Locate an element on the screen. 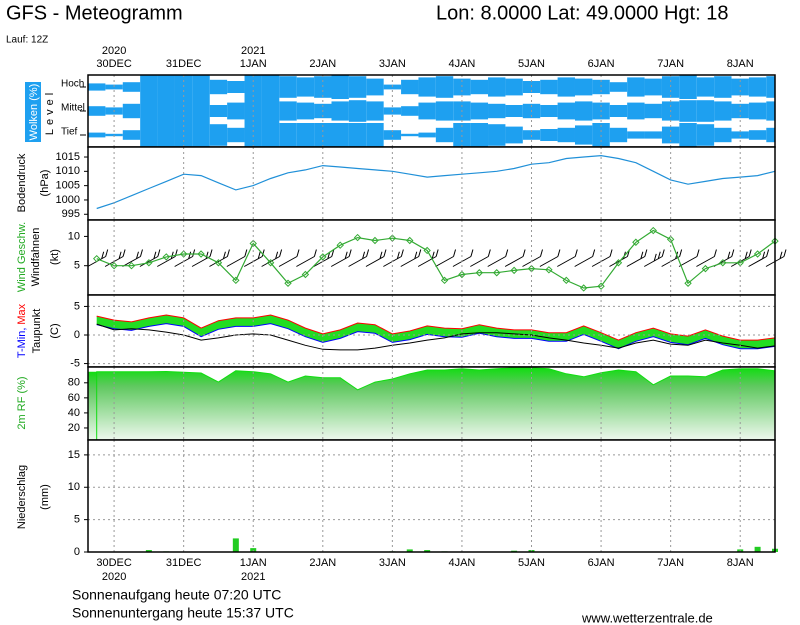 The image size is (800, 625). y-tick-label: 5 is located at coordinates (77, 306).